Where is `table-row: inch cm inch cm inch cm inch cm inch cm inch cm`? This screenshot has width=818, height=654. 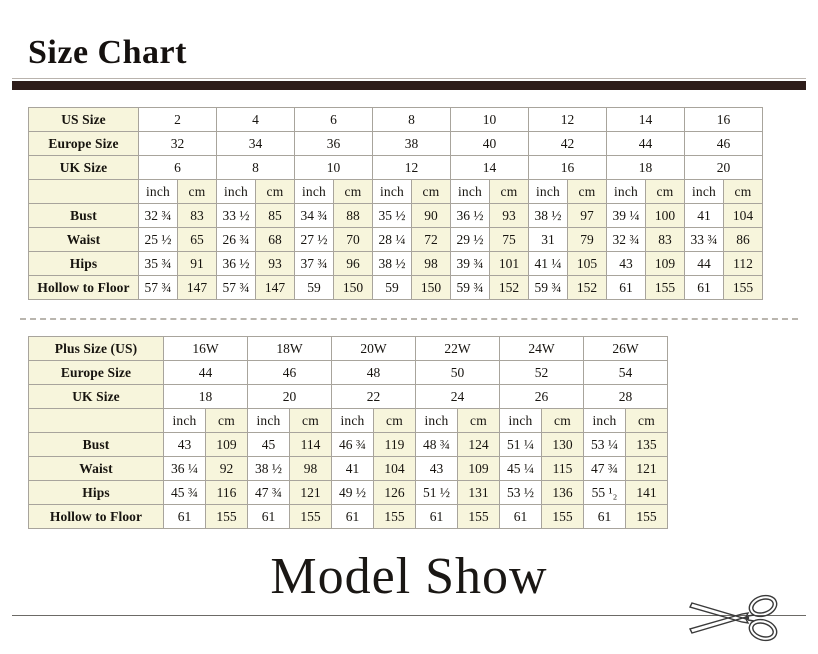
table-row: inch cm inch cm inch cm inch cm inch cm inch cm is located at coordinates (348, 420).